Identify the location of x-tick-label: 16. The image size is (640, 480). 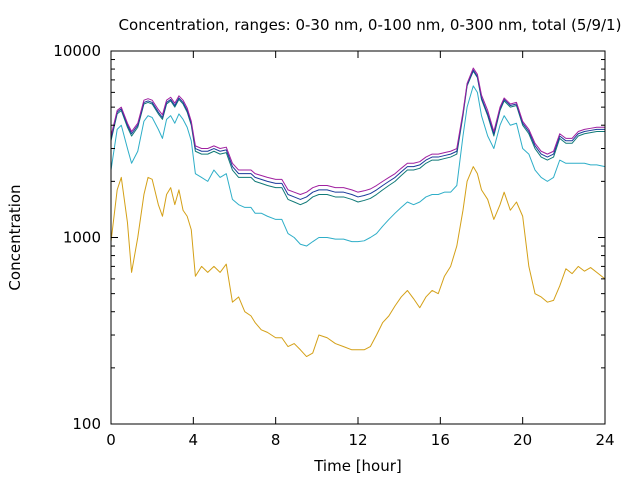
(440, 440).